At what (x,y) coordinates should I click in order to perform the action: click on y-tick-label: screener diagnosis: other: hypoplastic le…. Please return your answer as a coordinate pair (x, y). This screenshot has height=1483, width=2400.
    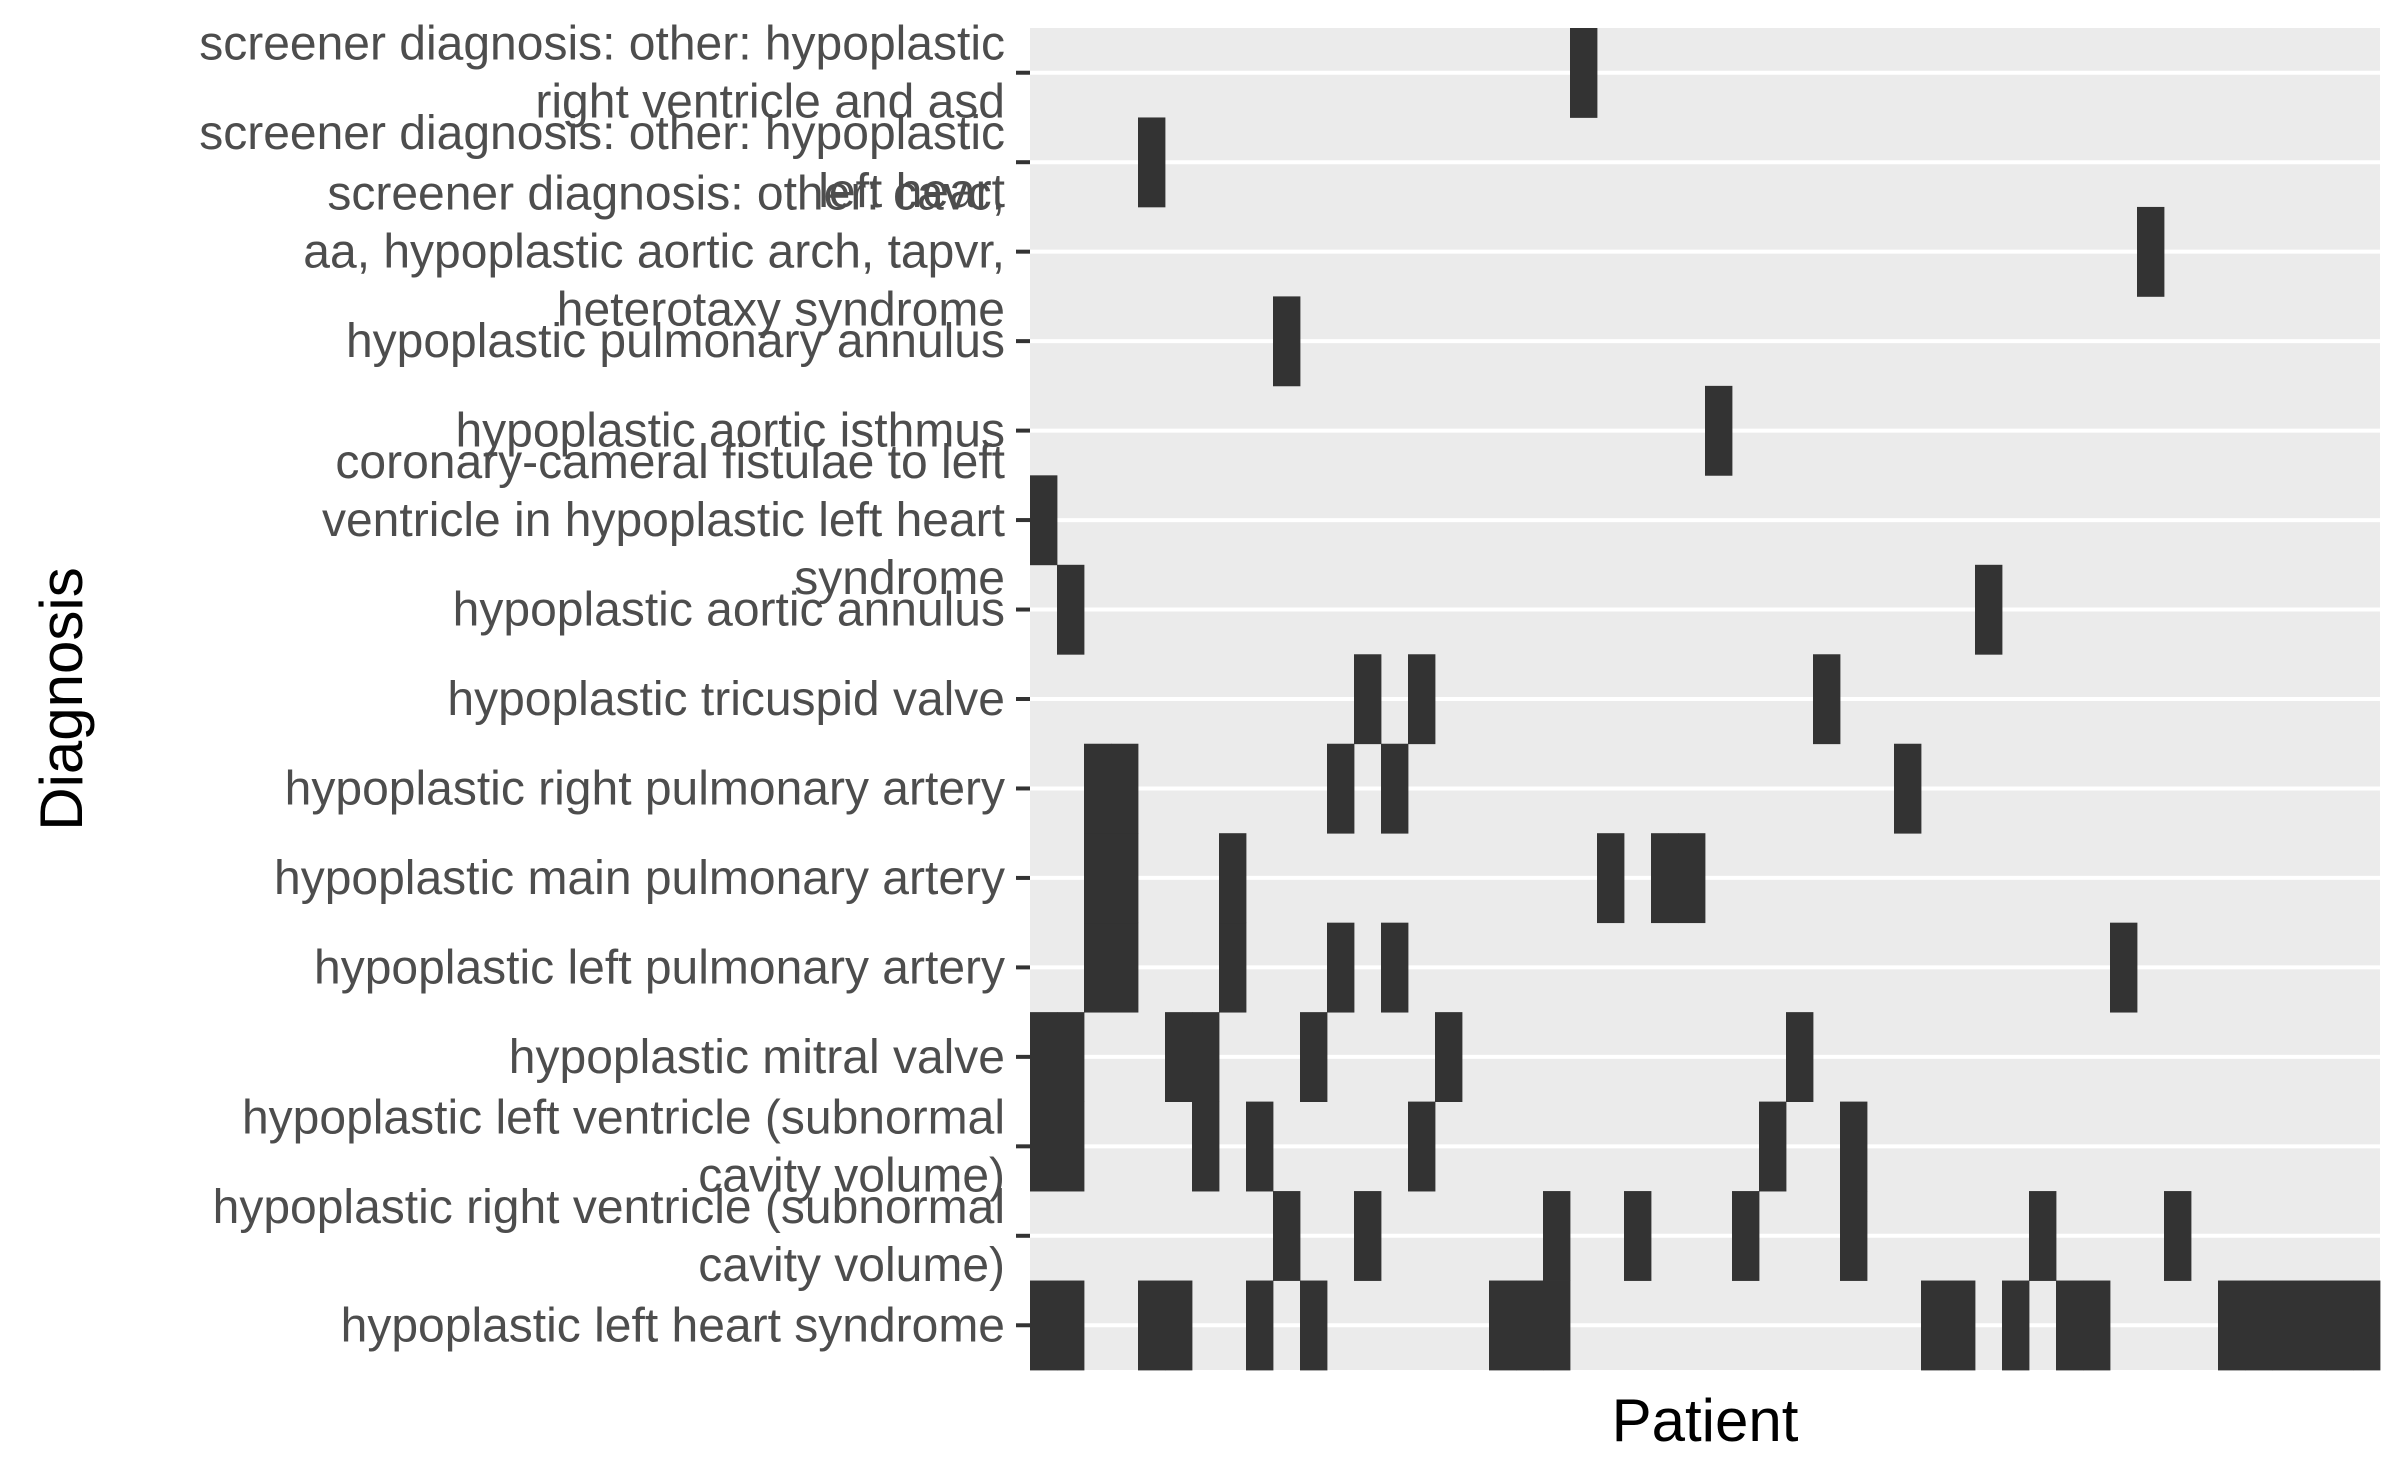
    Looking at the image, I should click on (602, 162).